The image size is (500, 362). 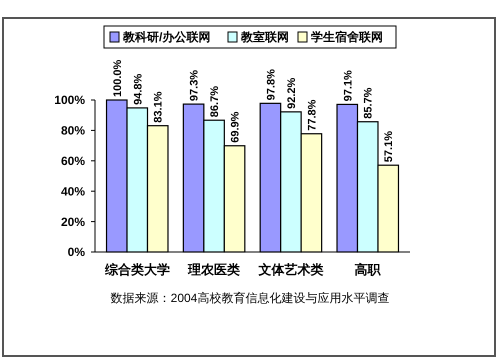 I want to click on x-tick-label: 高职, so click(x=368, y=269).